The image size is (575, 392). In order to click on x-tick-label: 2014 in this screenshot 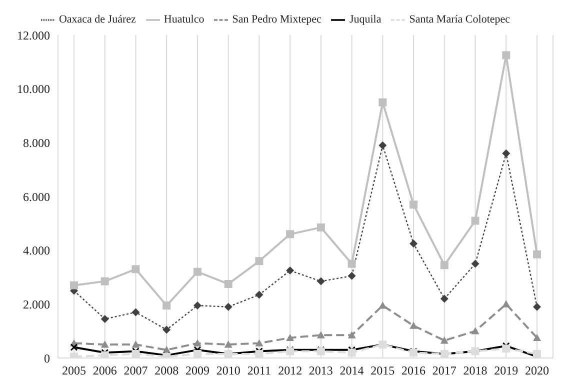, I will do `click(352, 371)`.